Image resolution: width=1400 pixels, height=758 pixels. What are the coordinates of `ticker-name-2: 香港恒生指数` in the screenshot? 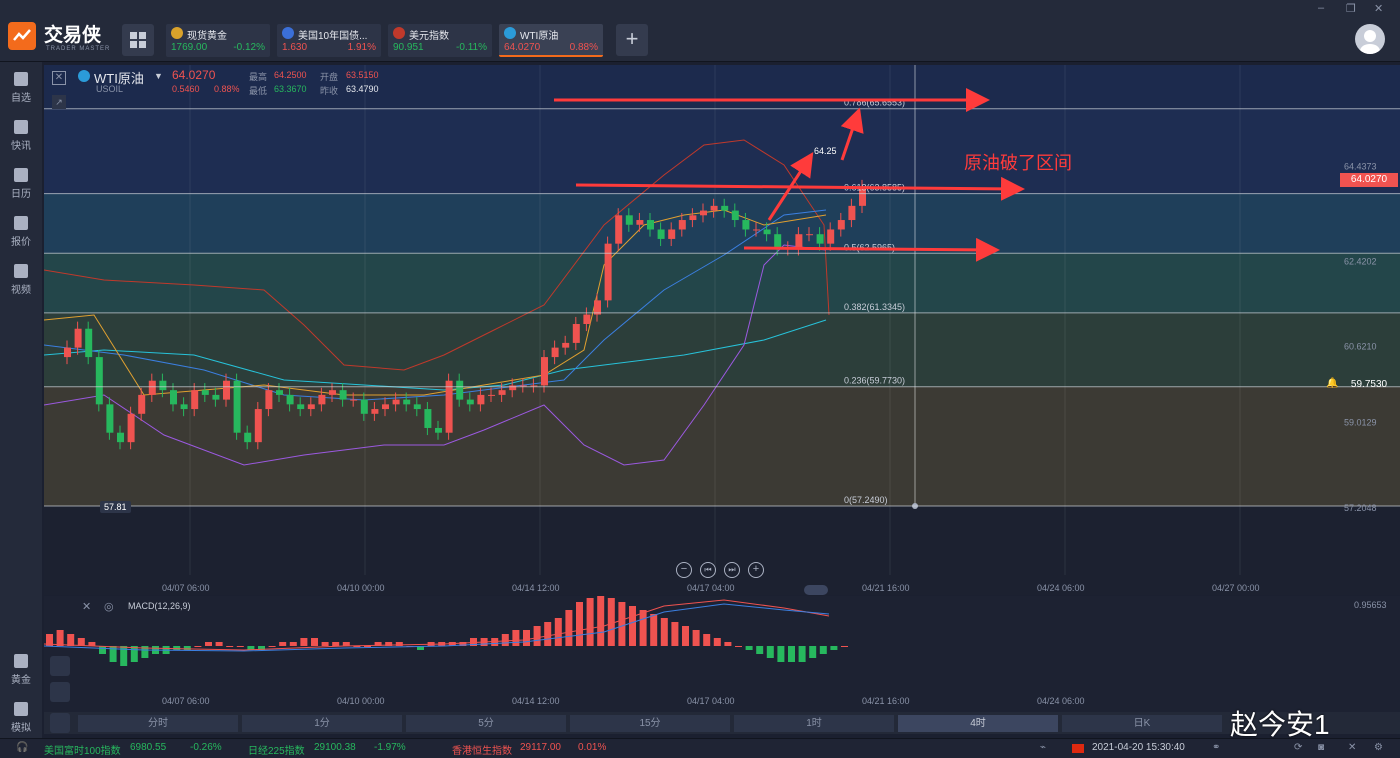 It's located at (482, 751).